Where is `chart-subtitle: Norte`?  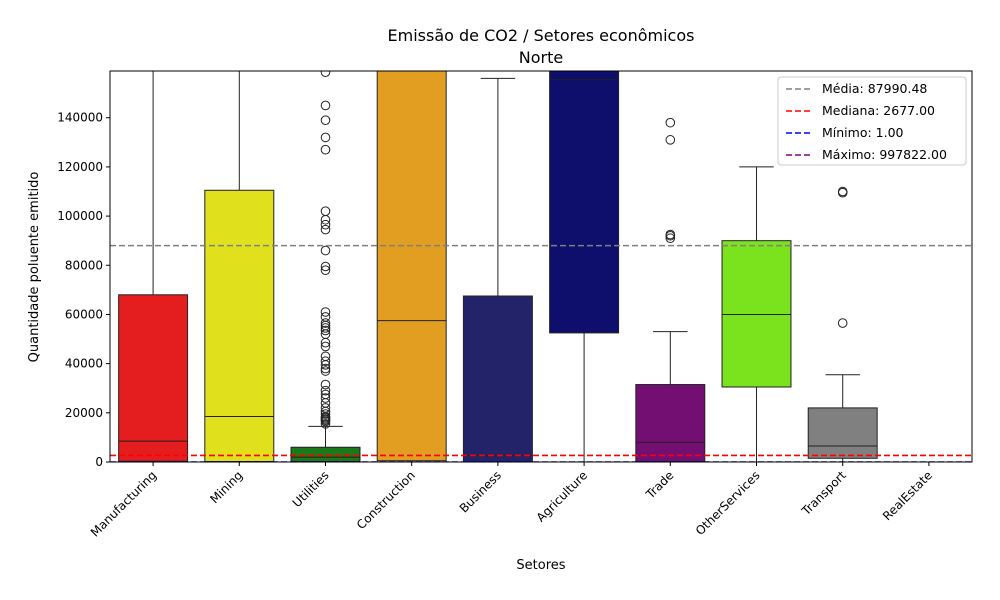
chart-subtitle: Norte is located at coordinates (541, 57).